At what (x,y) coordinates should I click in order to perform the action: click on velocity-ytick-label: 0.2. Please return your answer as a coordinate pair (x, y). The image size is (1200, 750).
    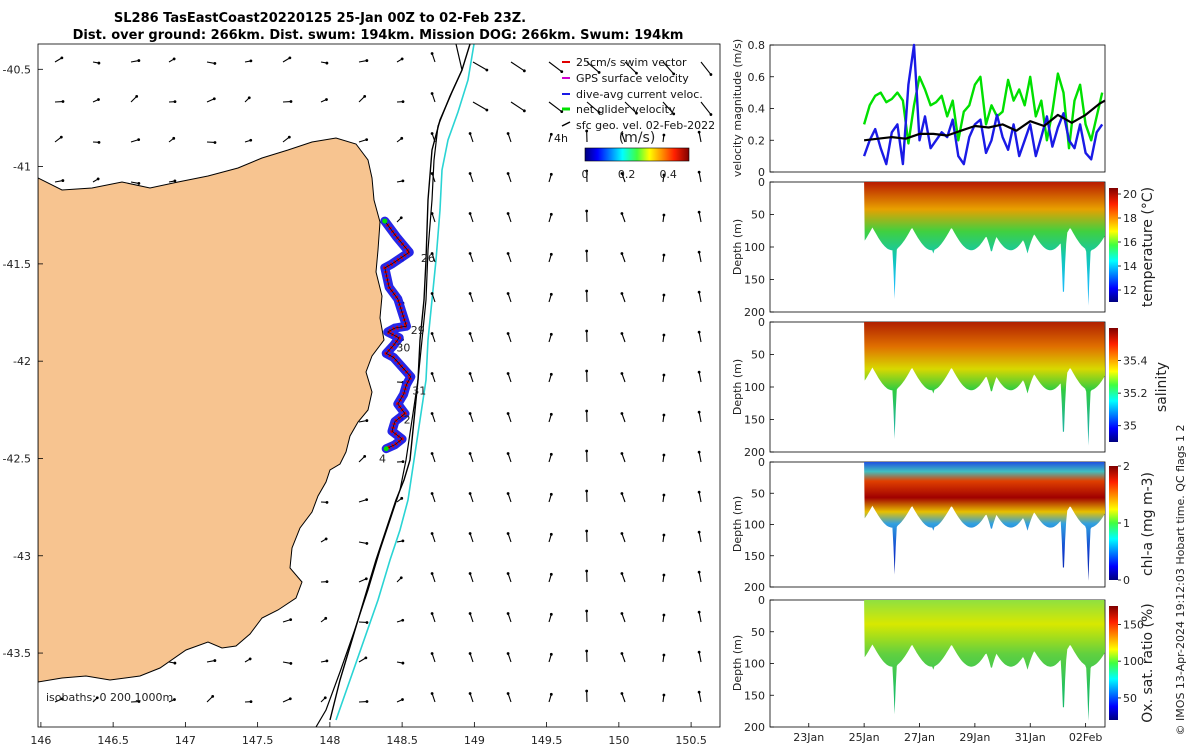
    Looking at the image, I should click on (757, 140).